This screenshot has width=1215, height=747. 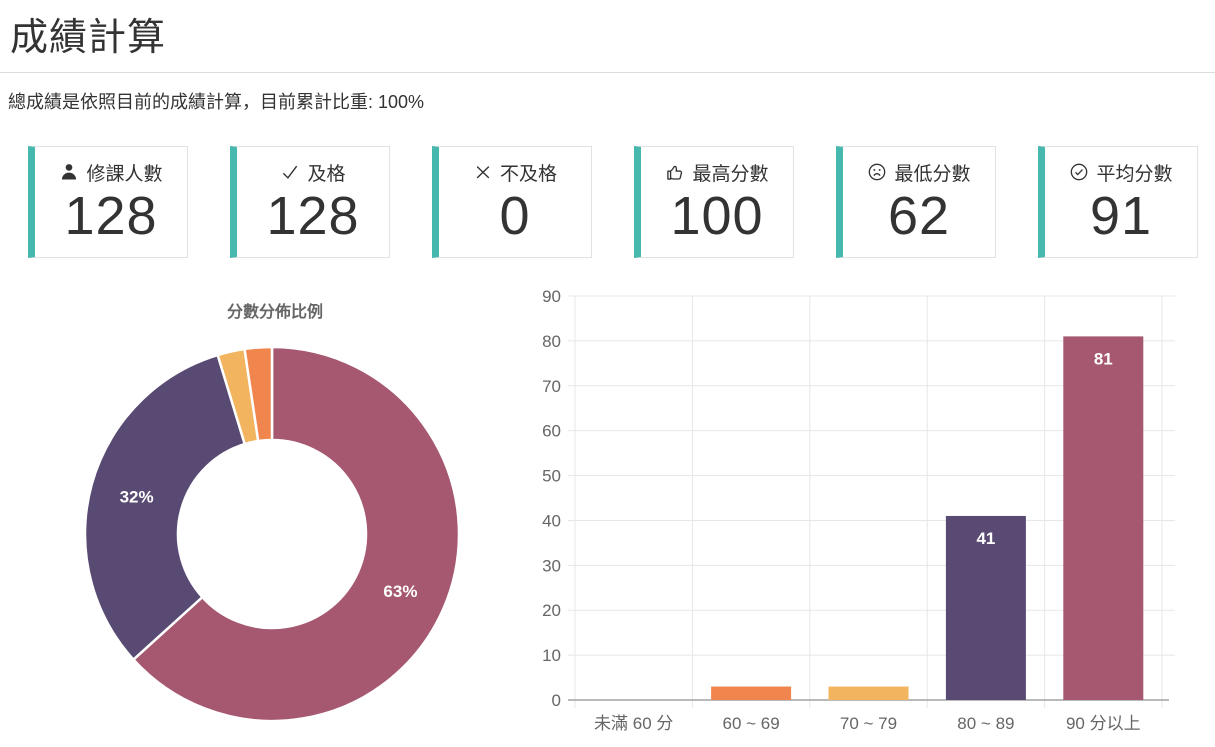 I want to click on x-icon, so click(x=483, y=172).